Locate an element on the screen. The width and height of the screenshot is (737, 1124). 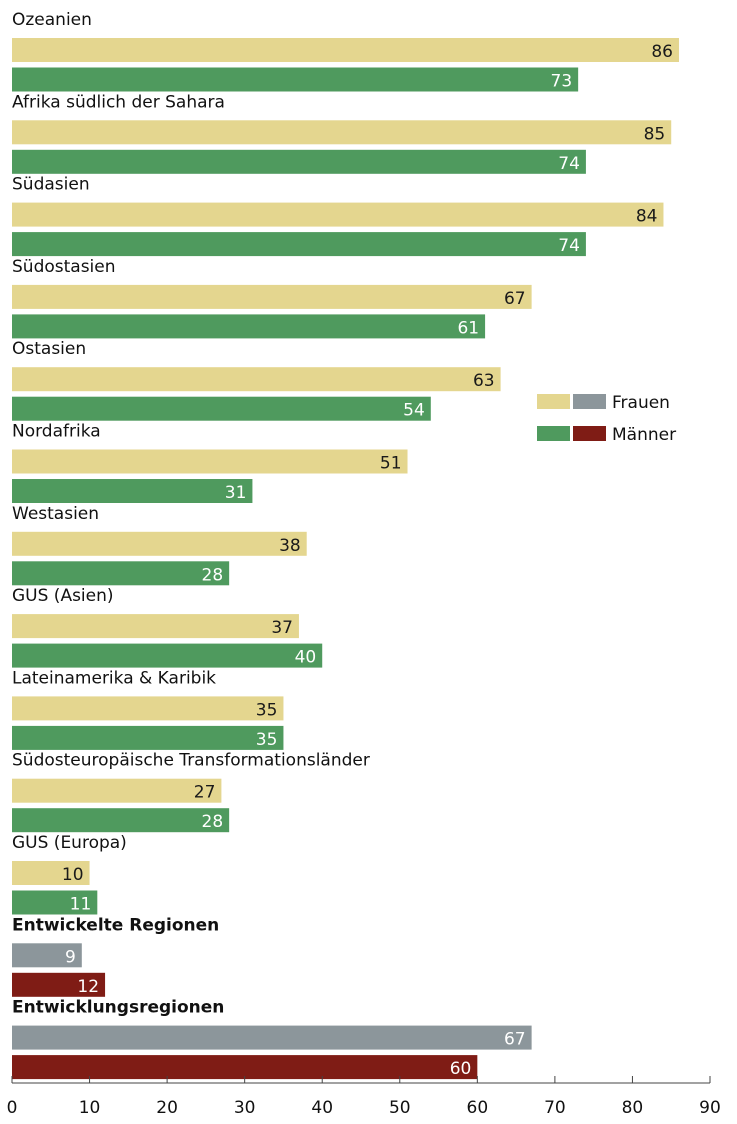
category-label: Westasien is located at coordinates (55, 514).